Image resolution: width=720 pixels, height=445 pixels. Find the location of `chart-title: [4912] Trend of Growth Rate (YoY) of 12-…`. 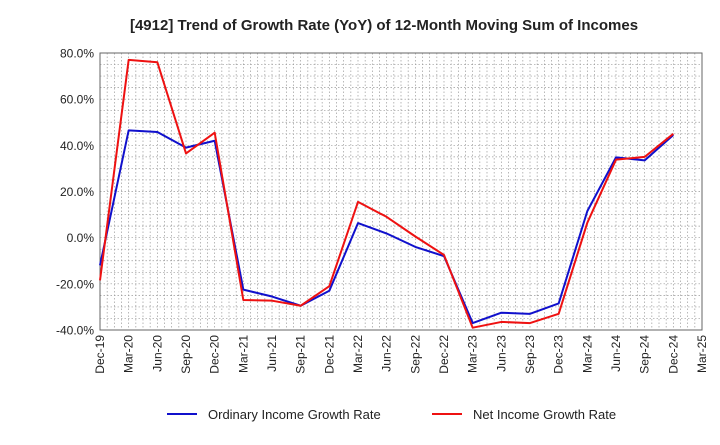

chart-title: [4912] Trend of Growth Rate (YoY) of 12-… is located at coordinates (384, 25).